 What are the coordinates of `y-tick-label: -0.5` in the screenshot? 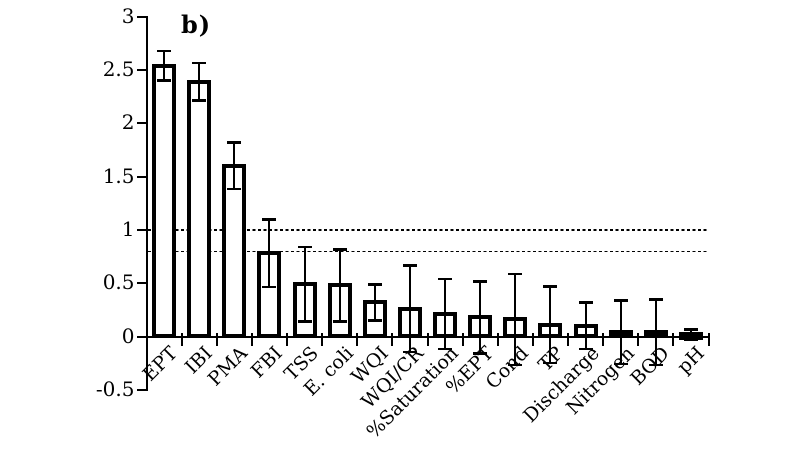 It's located at (115, 388).